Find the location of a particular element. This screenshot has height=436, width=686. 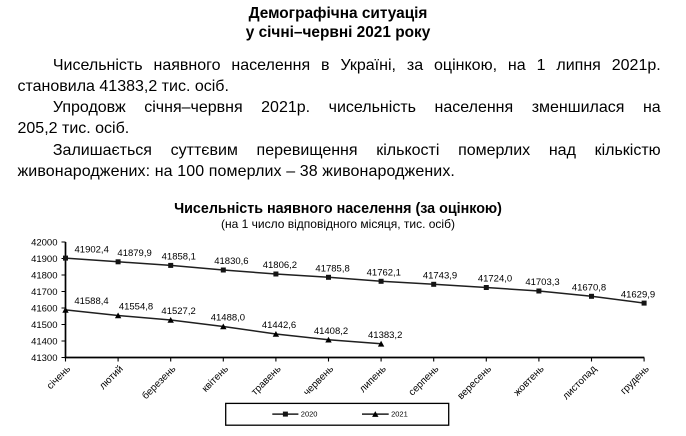

svg-text: квітень is located at coordinates (215, 379).